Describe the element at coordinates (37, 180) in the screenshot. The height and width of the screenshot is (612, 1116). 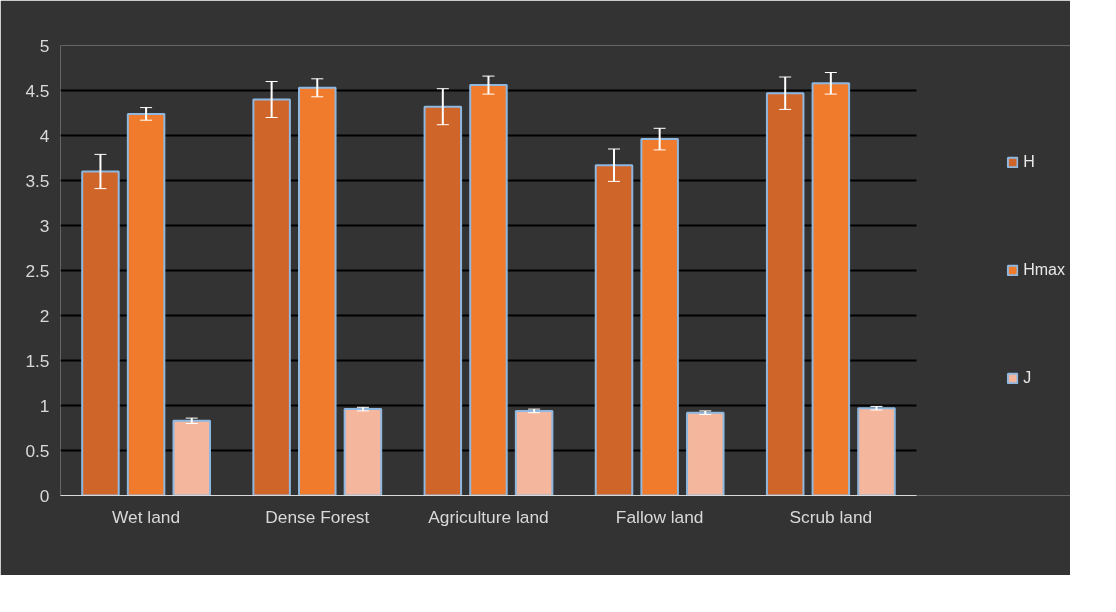
I see `y-tick-label: 3.5` at that location.